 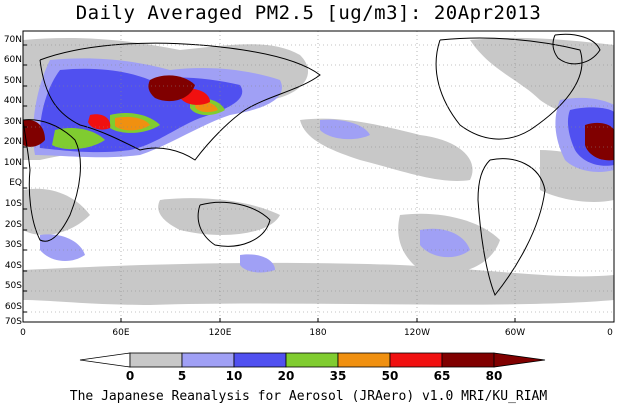 What do you see at coordinates (13, 307) in the screenshot?
I see `lat-label-60s: 60S` at bounding box center [13, 307].